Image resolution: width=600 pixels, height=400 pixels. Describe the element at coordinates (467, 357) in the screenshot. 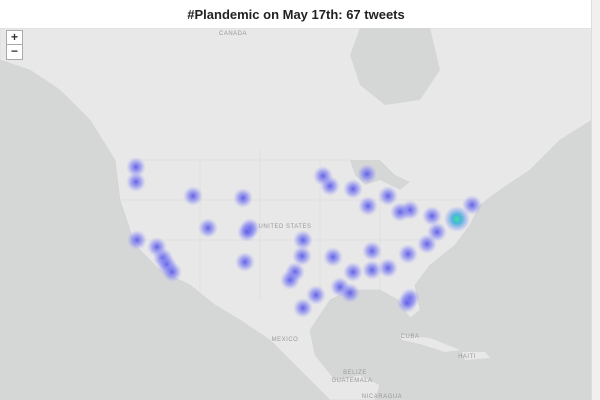

I see `map-label: HAITI` at that location.